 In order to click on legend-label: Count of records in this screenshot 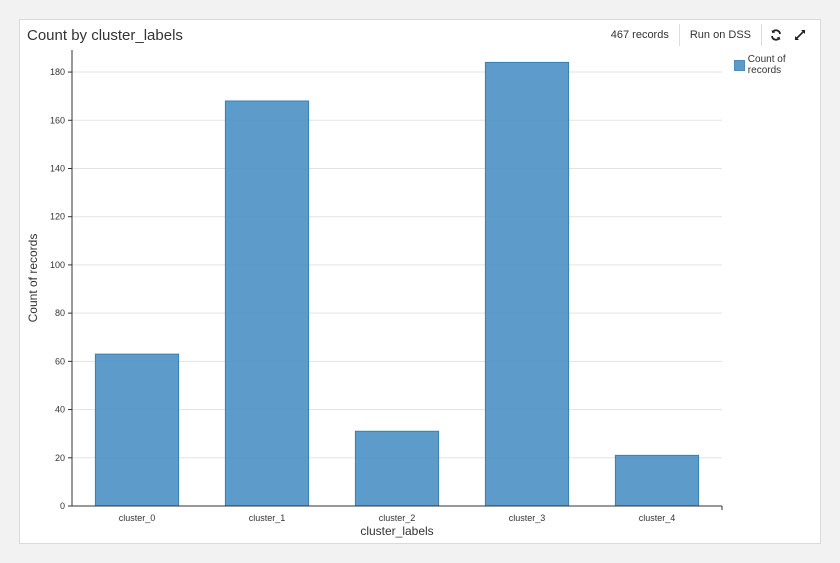, I will do `click(766, 65)`.